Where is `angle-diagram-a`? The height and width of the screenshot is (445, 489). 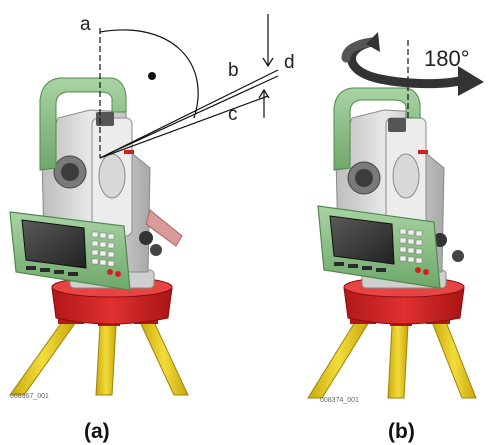
angle-diagram-a is located at coordinates (189, 86).